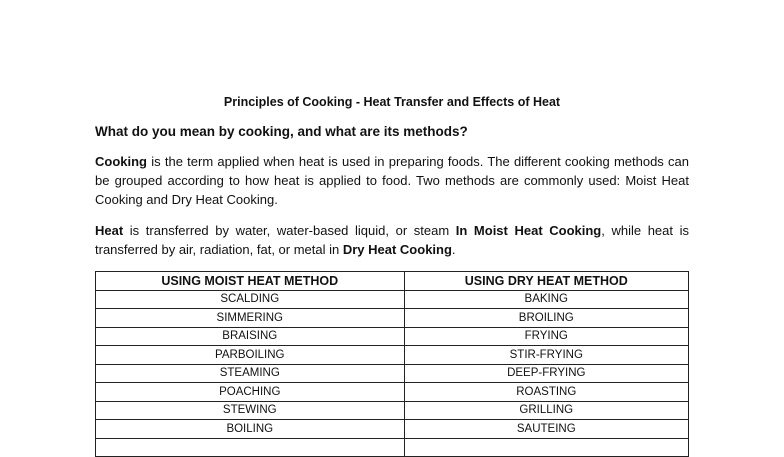 This screenshot has width=784, height=457. What do you see at coordinates (250, 281) in the screenshot?
I see `header-moist: USING MOIST HEAT METHOD` at bounding box center [250, 281].